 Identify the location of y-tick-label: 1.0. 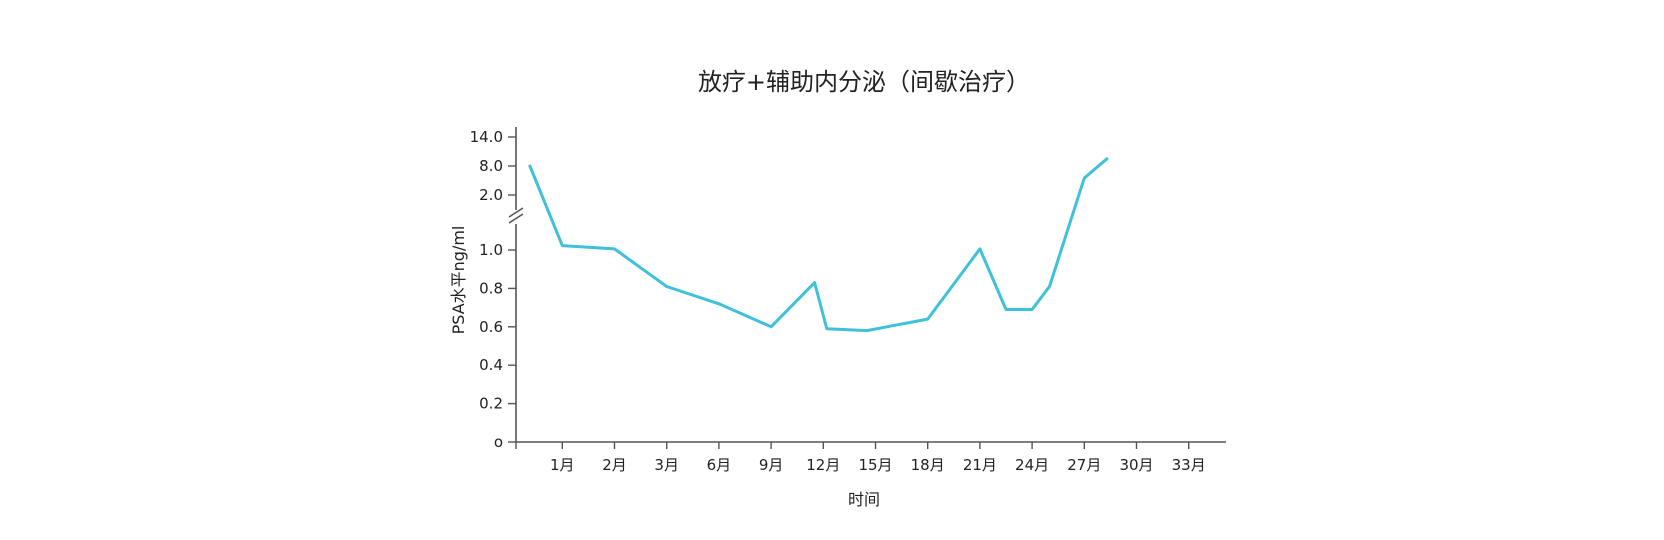
(491, 250).